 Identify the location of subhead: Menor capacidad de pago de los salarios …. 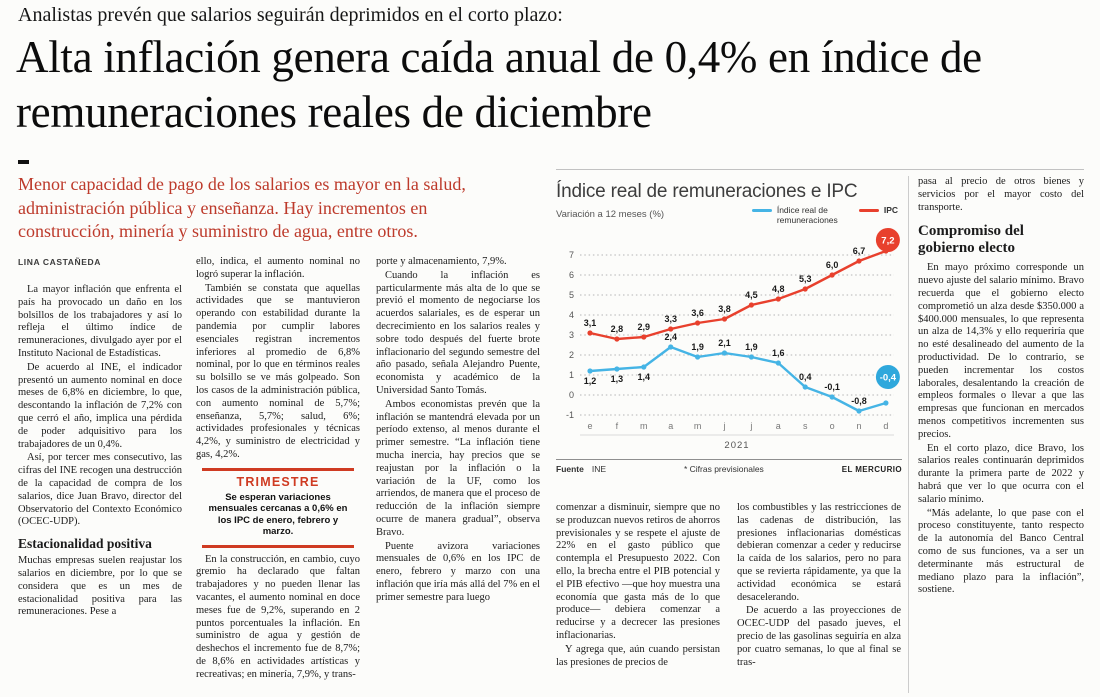
(242, 207).